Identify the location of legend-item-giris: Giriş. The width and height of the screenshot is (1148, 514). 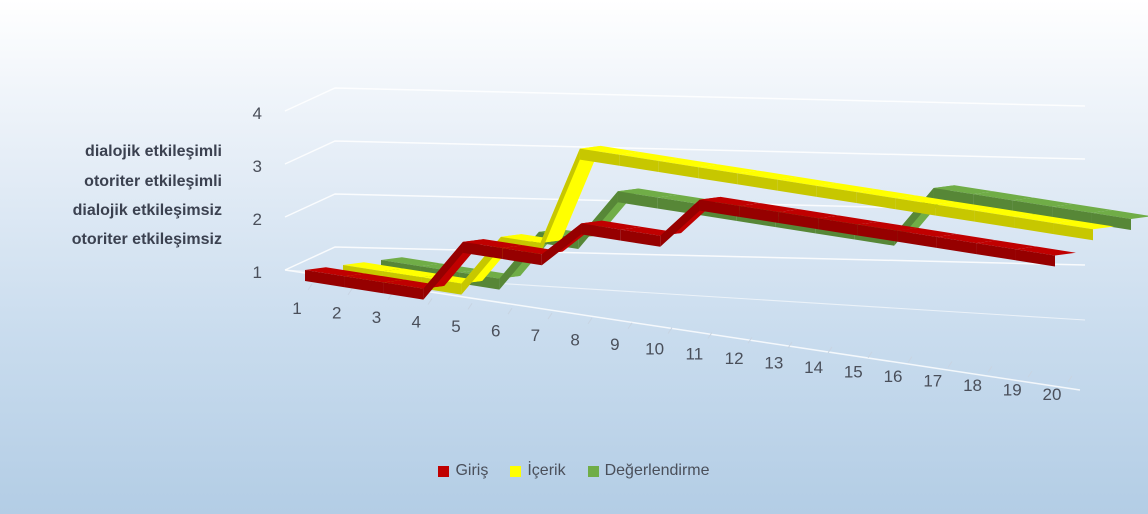
(463, 471).